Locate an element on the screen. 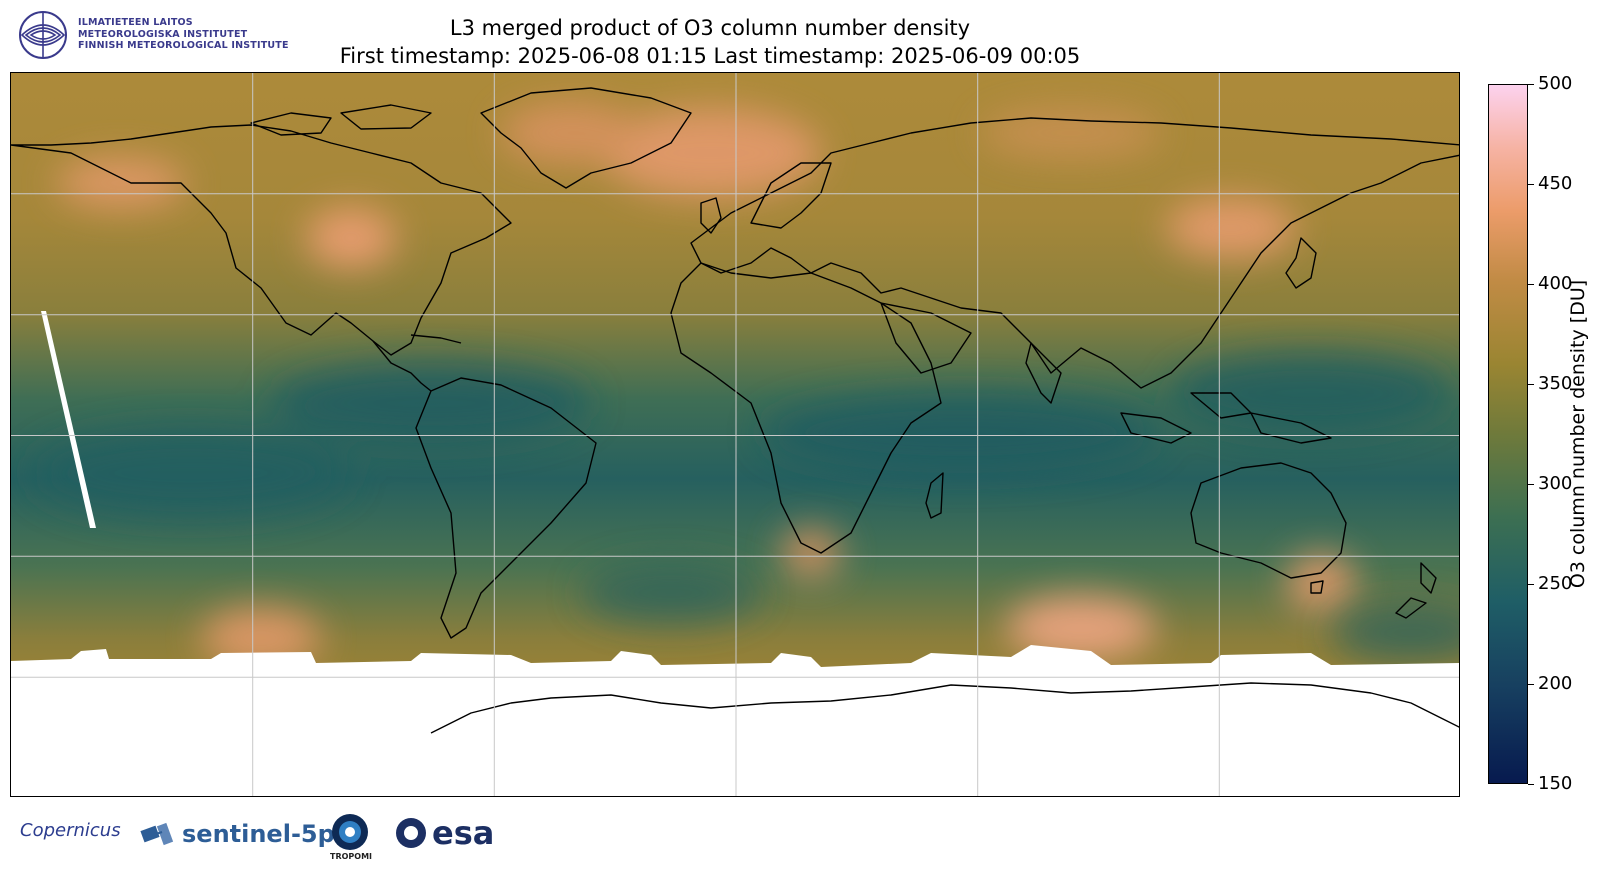 This screenshot has height=870, width=1609. colorbar-tick-label: 300 is located at coordinates (1555, 483).